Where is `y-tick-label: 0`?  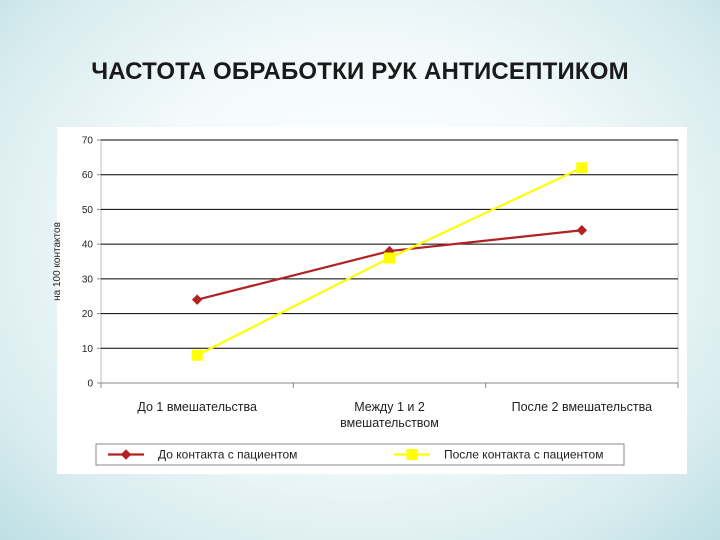 y-tick-label: 0 is located at coordinates (90, 384).